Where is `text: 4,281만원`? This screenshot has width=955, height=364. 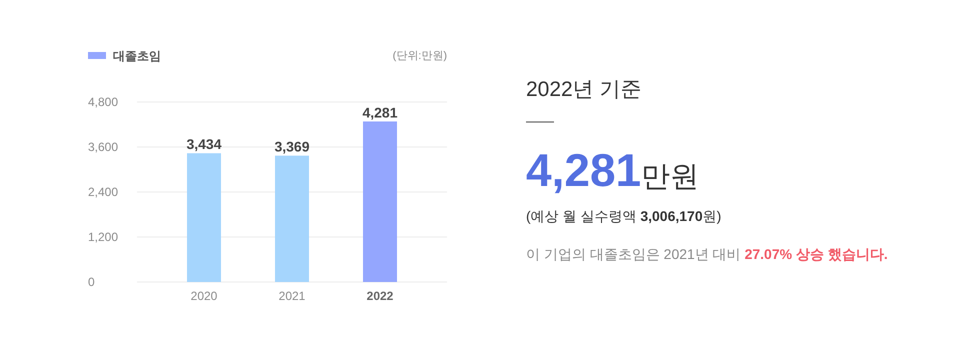 text: 4,281만원 is located at coordinates (613, 170).